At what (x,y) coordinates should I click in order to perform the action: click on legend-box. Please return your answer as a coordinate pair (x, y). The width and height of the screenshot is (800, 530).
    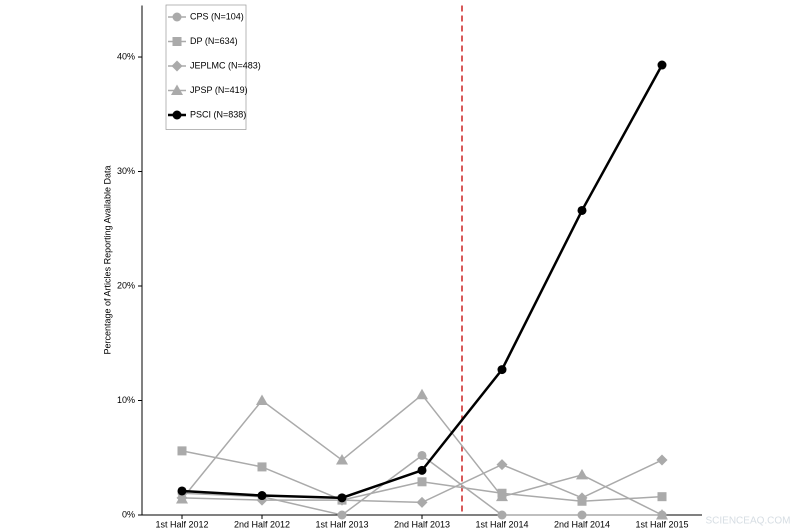
    Looking at the image, I should click on (206, 67).